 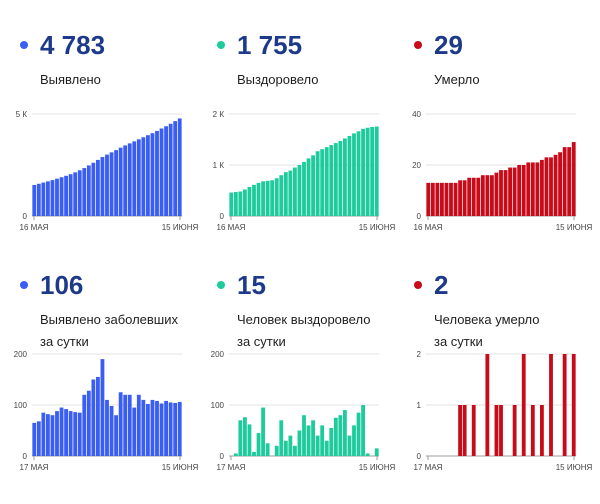 What do you see at coordinates (487, 319) in the screenshot?
I see `stat-label: Человека умерло` at bounding box center [487, 319].